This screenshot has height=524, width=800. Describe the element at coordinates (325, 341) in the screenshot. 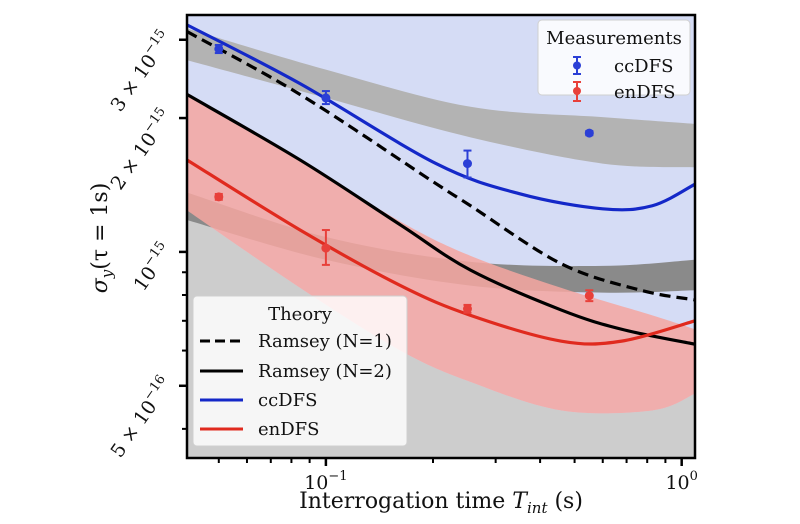

I see `legend-label-ramsey-n1: Ramsey (N=1)` at that location.